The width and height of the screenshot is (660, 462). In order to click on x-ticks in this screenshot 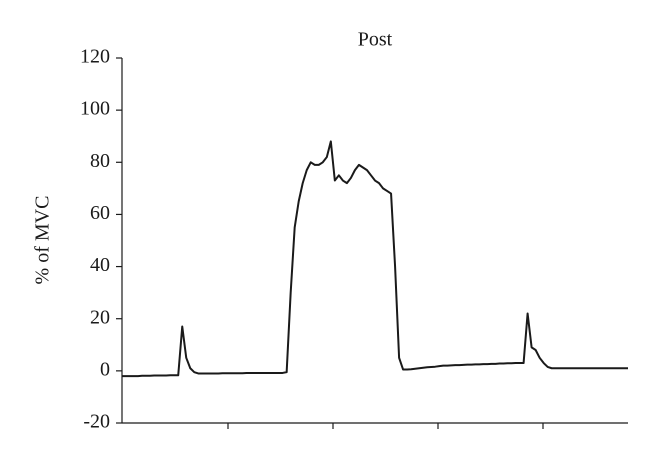, I will do `click(385, 426)`.